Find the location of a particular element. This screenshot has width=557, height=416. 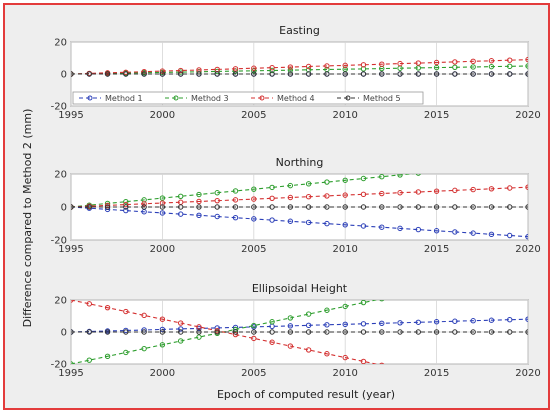

legend-box is located at coordinates (248, 98).